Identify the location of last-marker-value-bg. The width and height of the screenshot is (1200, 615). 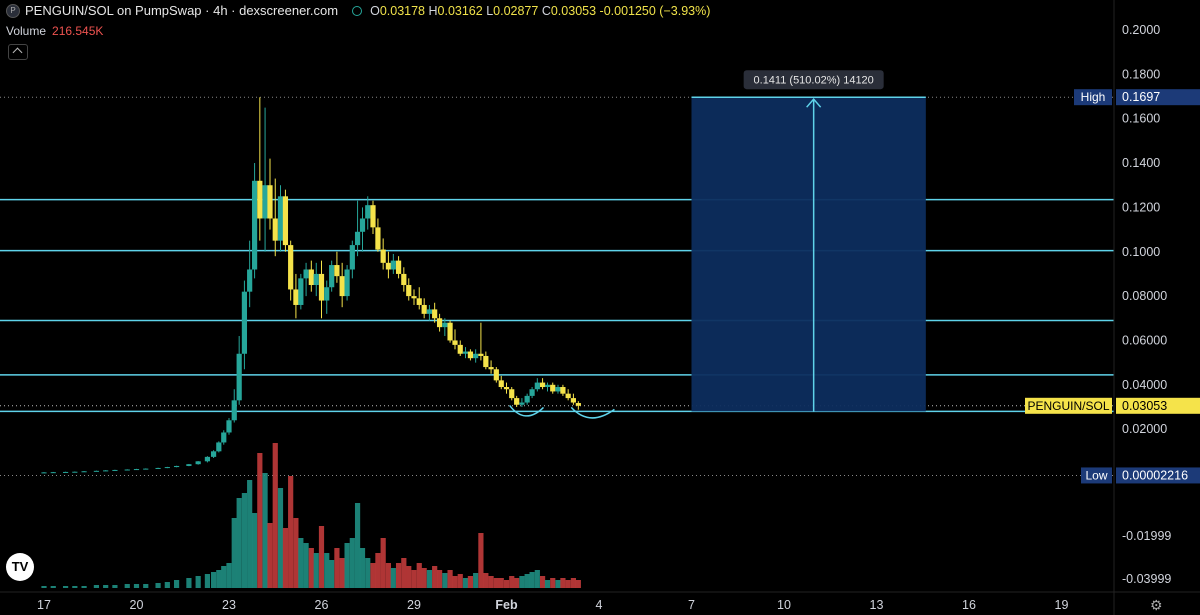
(1158, 405).